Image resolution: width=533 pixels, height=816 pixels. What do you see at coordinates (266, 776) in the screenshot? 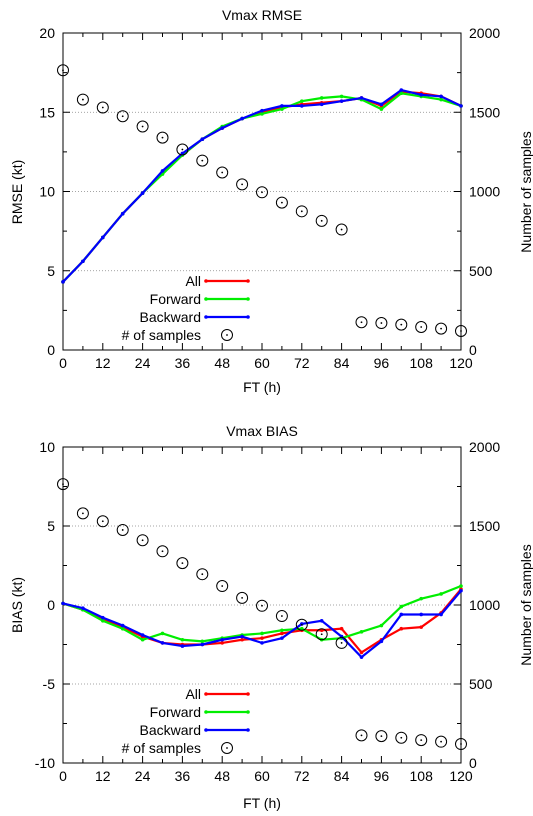
I see `x-tick-labels: 0 12 24 36 48 60 72 84 96 108 120` at bounding box center [266, 776].